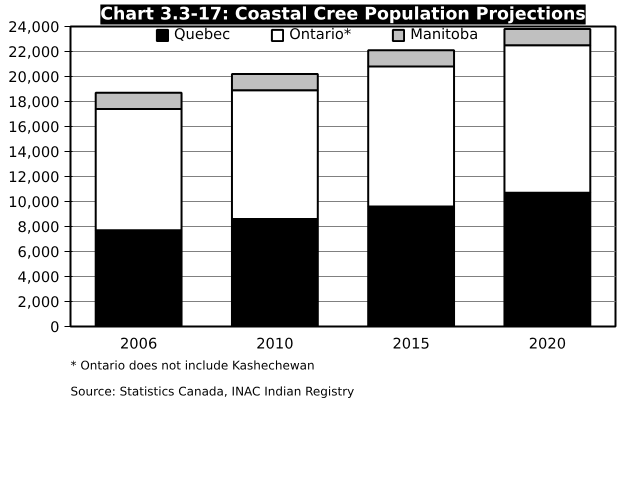 The width and height of the screenshot is (637, 483). Describe the element at coordinates (139, 344) in the screenshot. I see `x-tick-label: 2006` at that location.